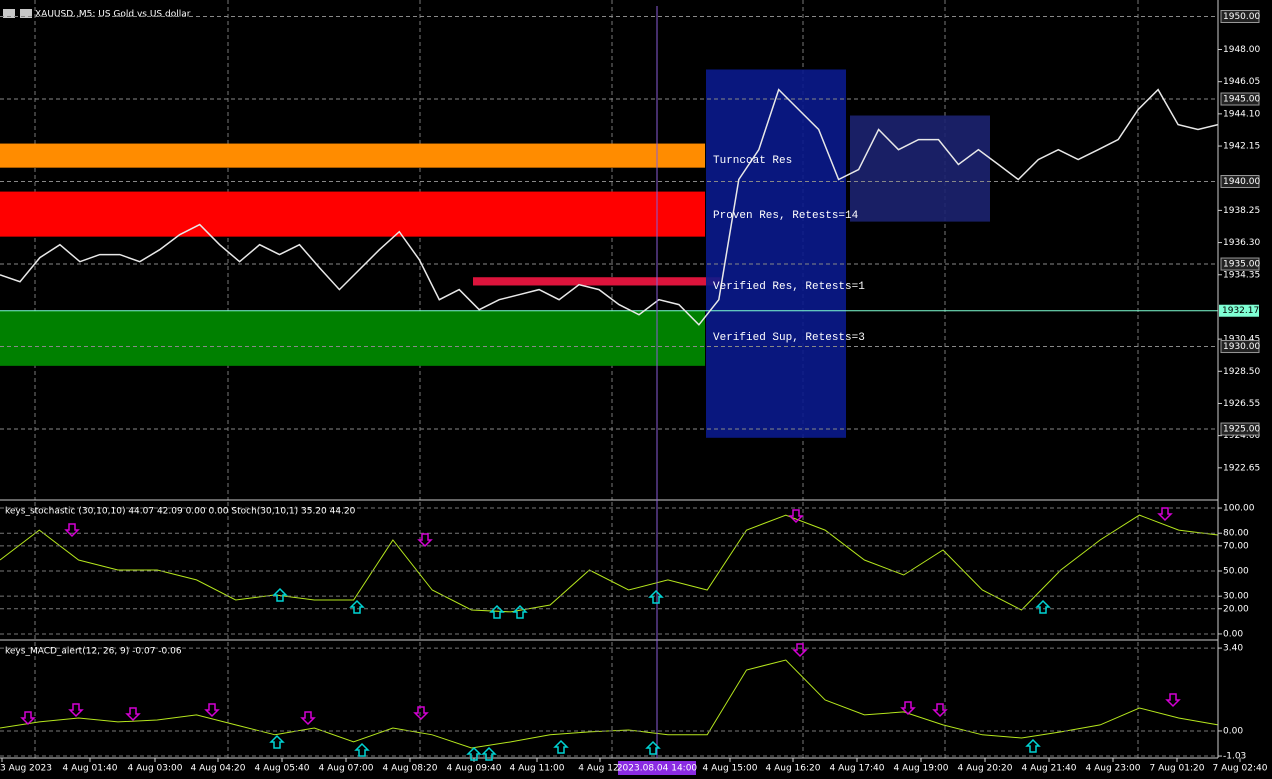  Describe the element at coordinates (752, 161) in the screenshot. I see `zone-label: Turncoat Res` at that location.